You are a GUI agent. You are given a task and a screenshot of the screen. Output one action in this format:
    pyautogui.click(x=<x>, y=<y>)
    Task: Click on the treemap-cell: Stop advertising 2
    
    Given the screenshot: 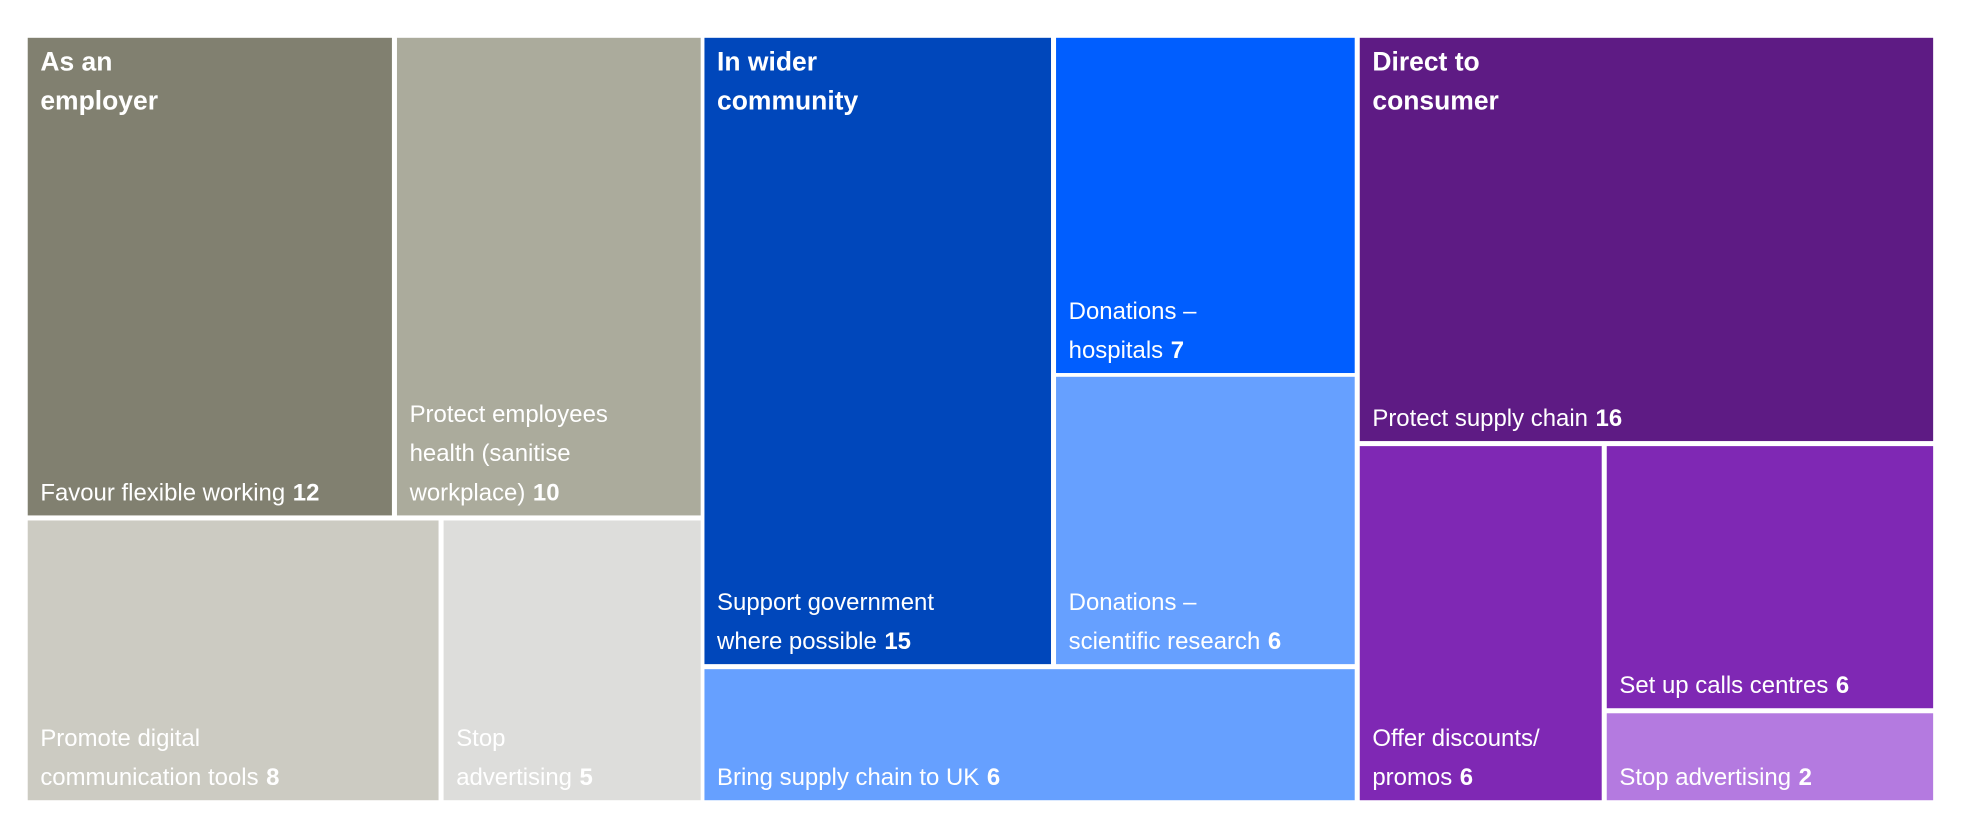 What is the action you would take?
    pyautogui.click(x=1770, y=757)
    